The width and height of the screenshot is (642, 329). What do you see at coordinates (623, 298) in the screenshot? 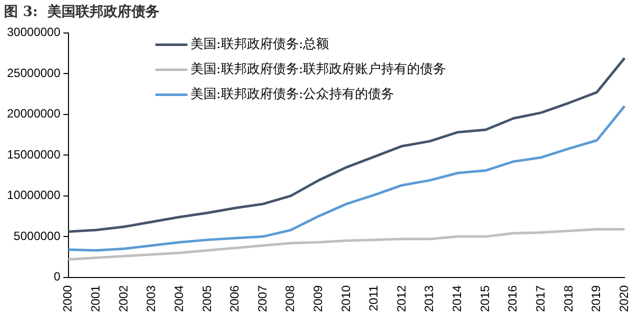
I see `x-tick-label: 2020` at bounding box center [623, 298].